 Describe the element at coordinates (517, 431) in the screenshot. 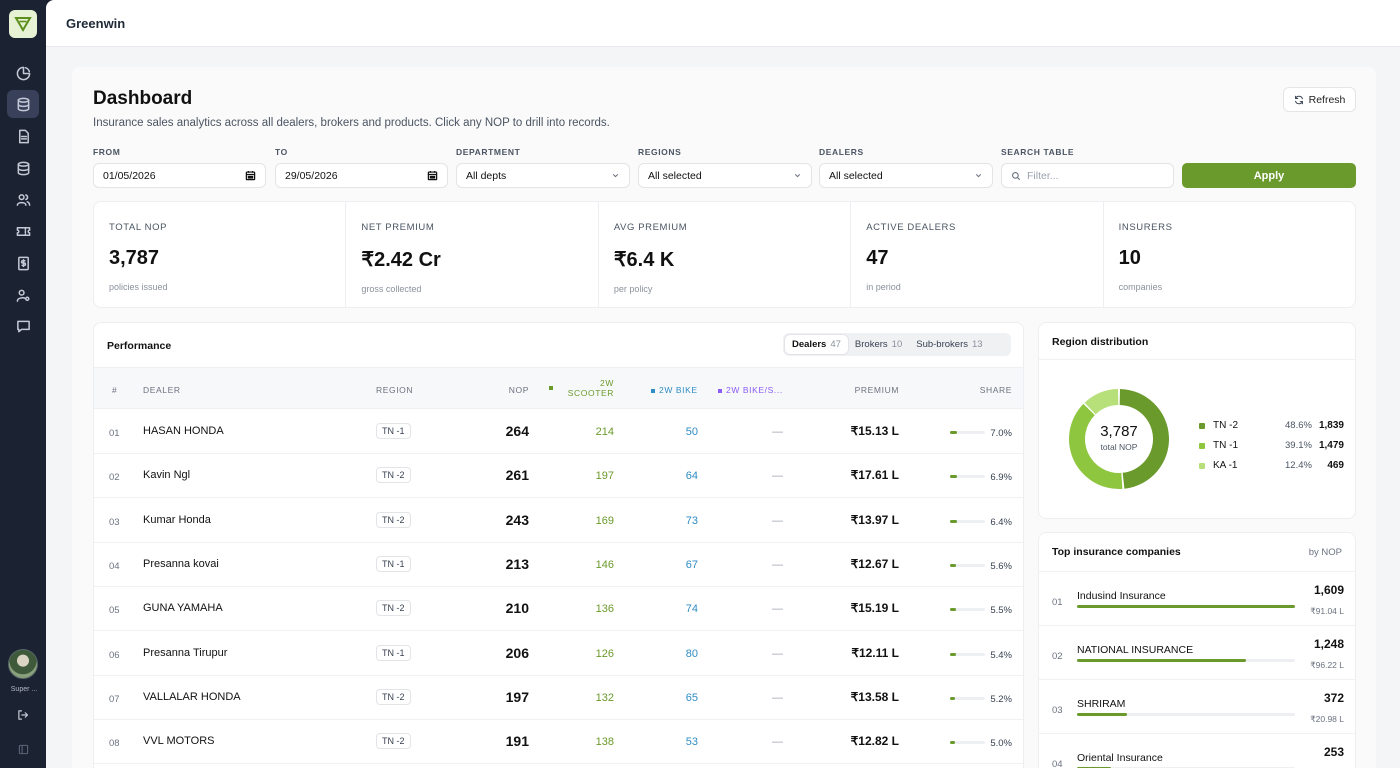

I see `nop-value-link: 264` at that location.